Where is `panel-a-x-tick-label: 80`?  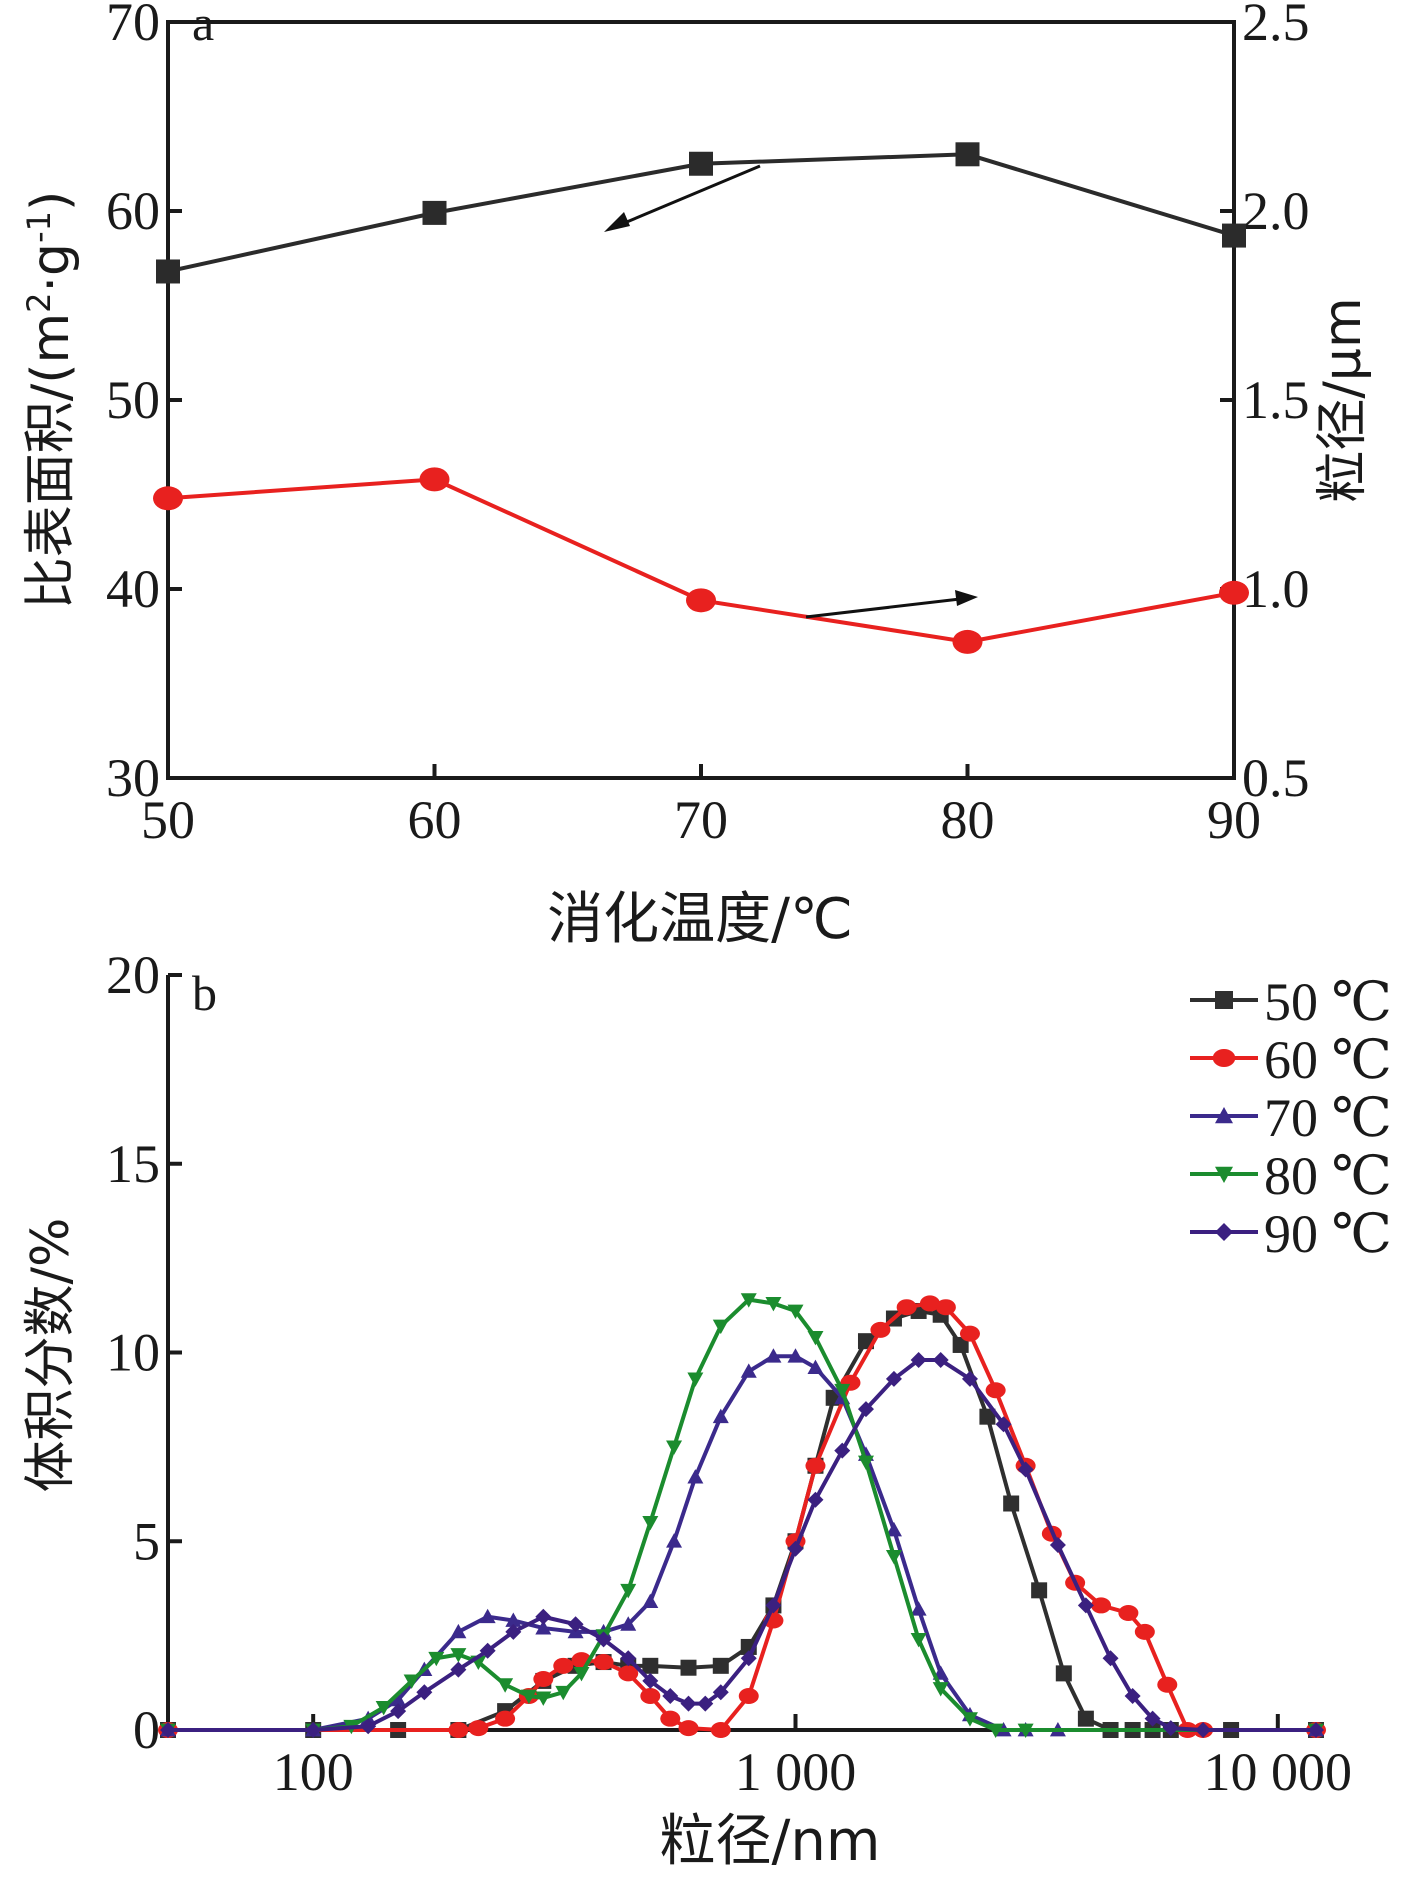 panel-a-x-tick-label: 80 is located at coordinates (968, 820).